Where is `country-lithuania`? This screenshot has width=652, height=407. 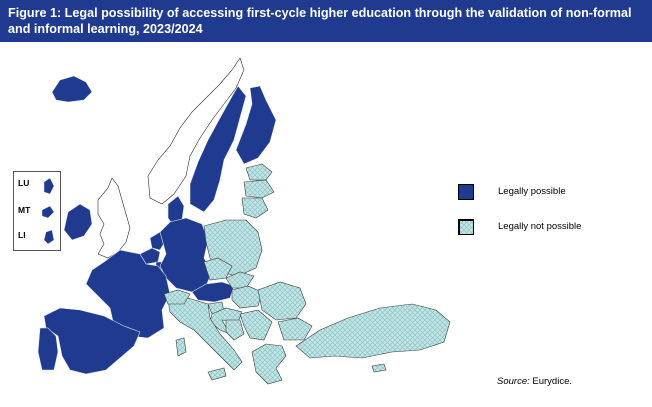 country-lithuania is located at coordinates (255, 208).